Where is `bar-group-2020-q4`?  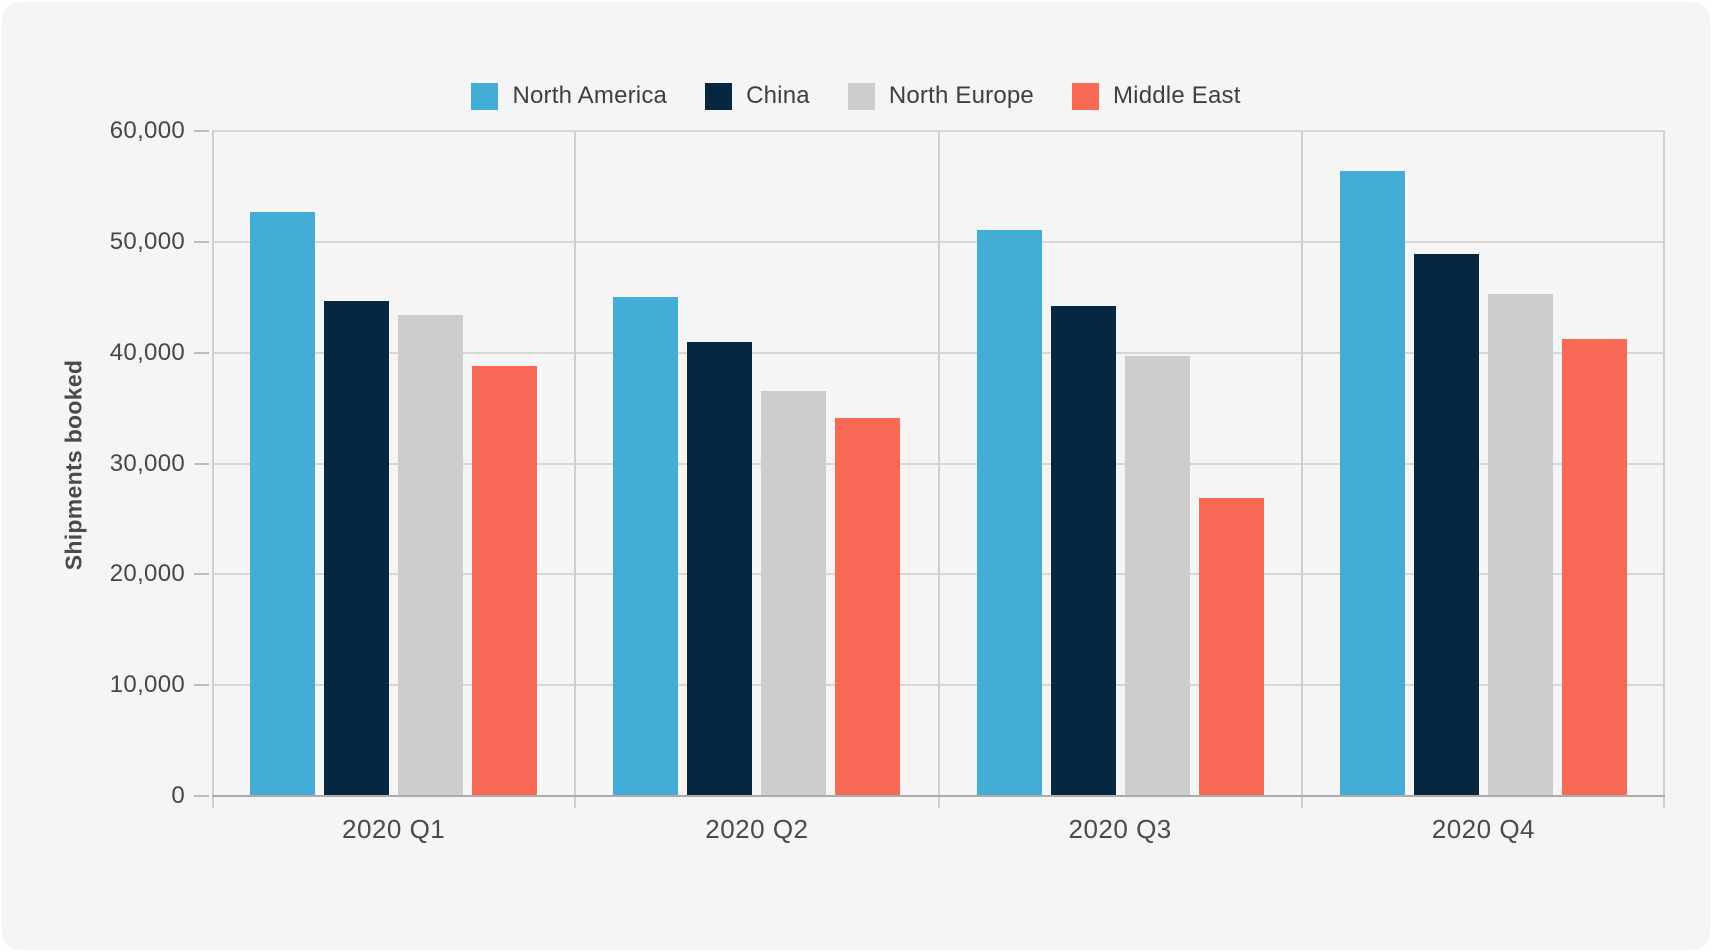
bar-group-2020-q4 is located at coordinates (1483, 463).